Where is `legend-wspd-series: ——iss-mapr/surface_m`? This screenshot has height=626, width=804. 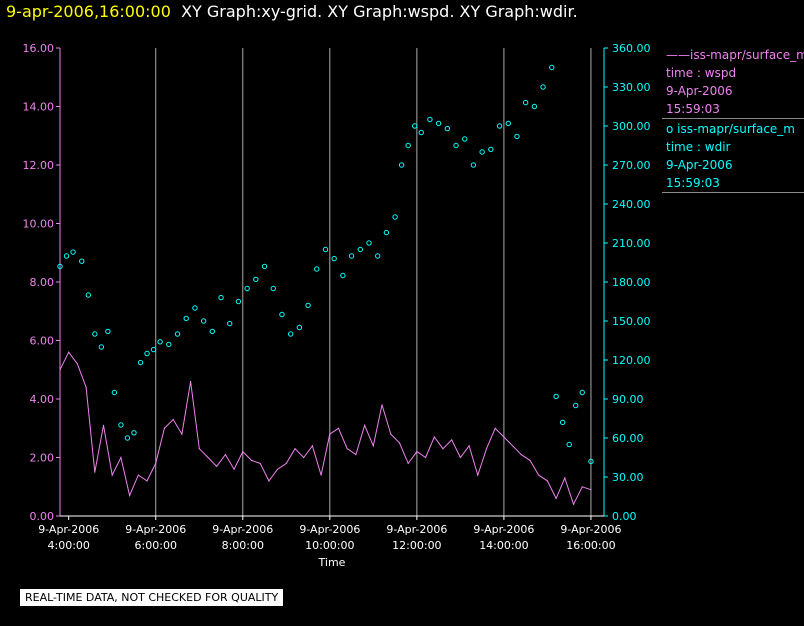 legend-wspd-series: ——iss-mapr/surface_m is located at coordinates (735, 55).